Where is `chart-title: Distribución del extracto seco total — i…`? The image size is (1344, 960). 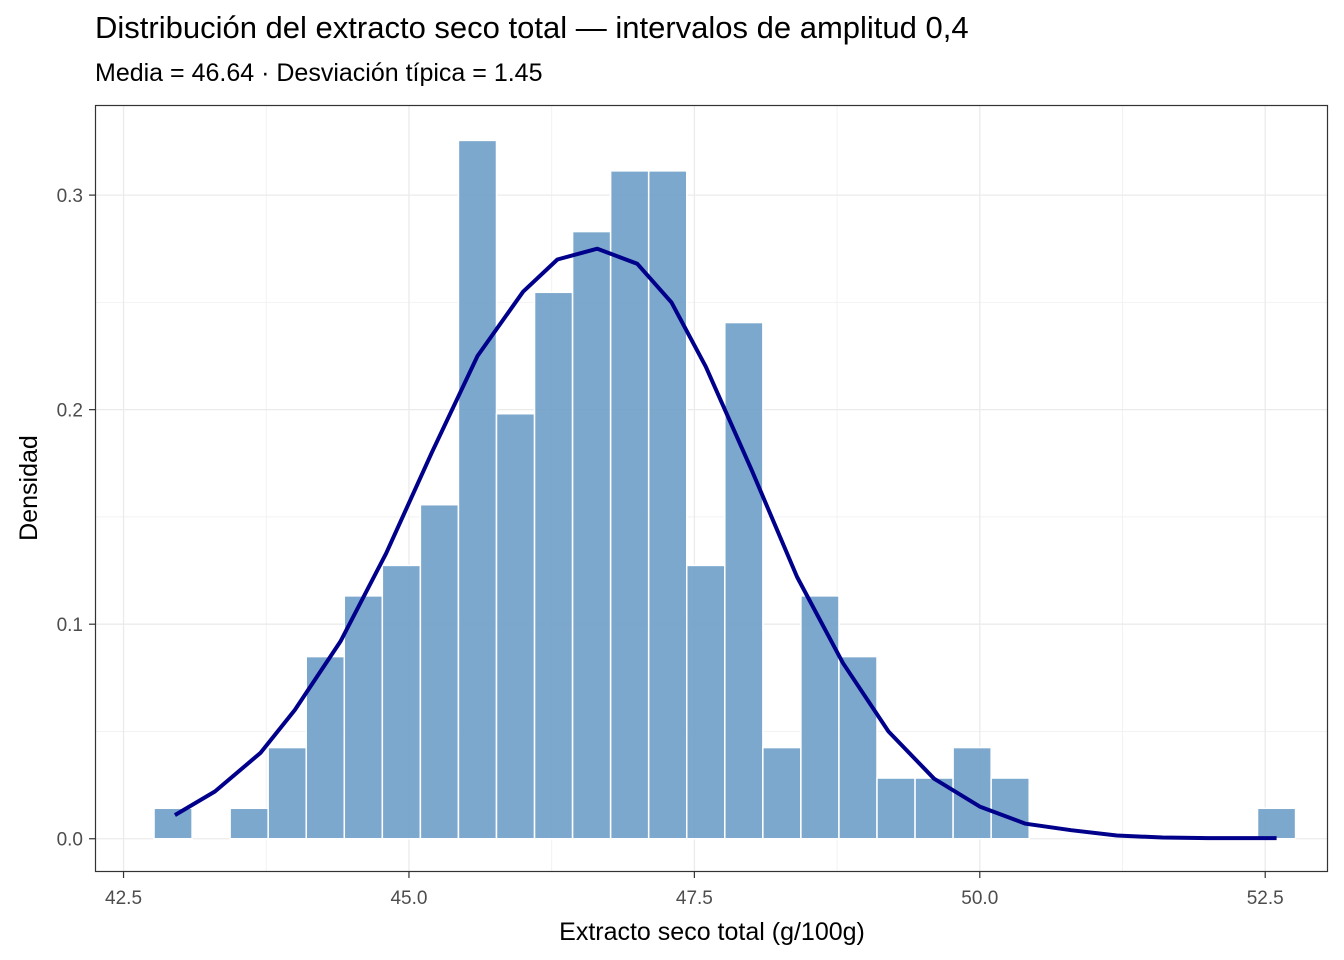 chart-title: Distribución del extracto seco total — i… is located at coordinates (532, 27).